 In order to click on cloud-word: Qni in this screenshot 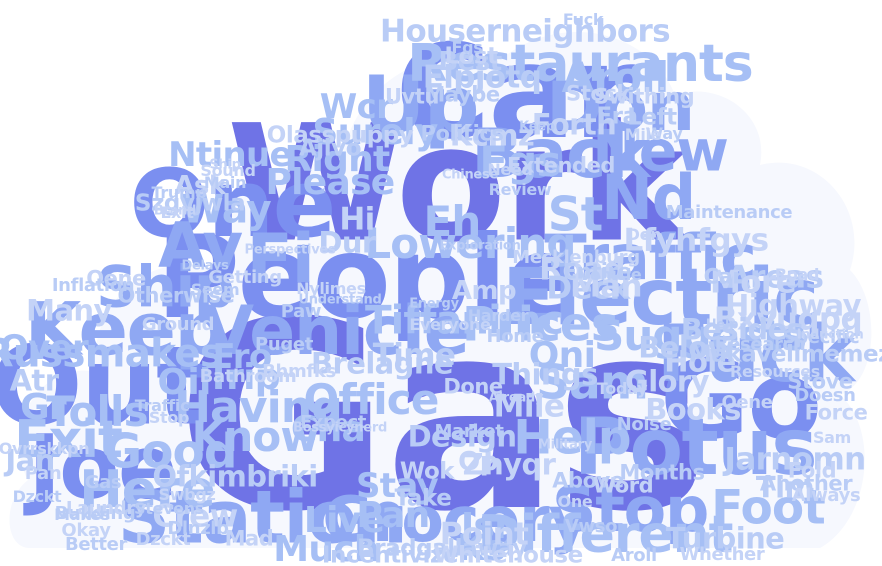, I will do `click(562, 355)`.